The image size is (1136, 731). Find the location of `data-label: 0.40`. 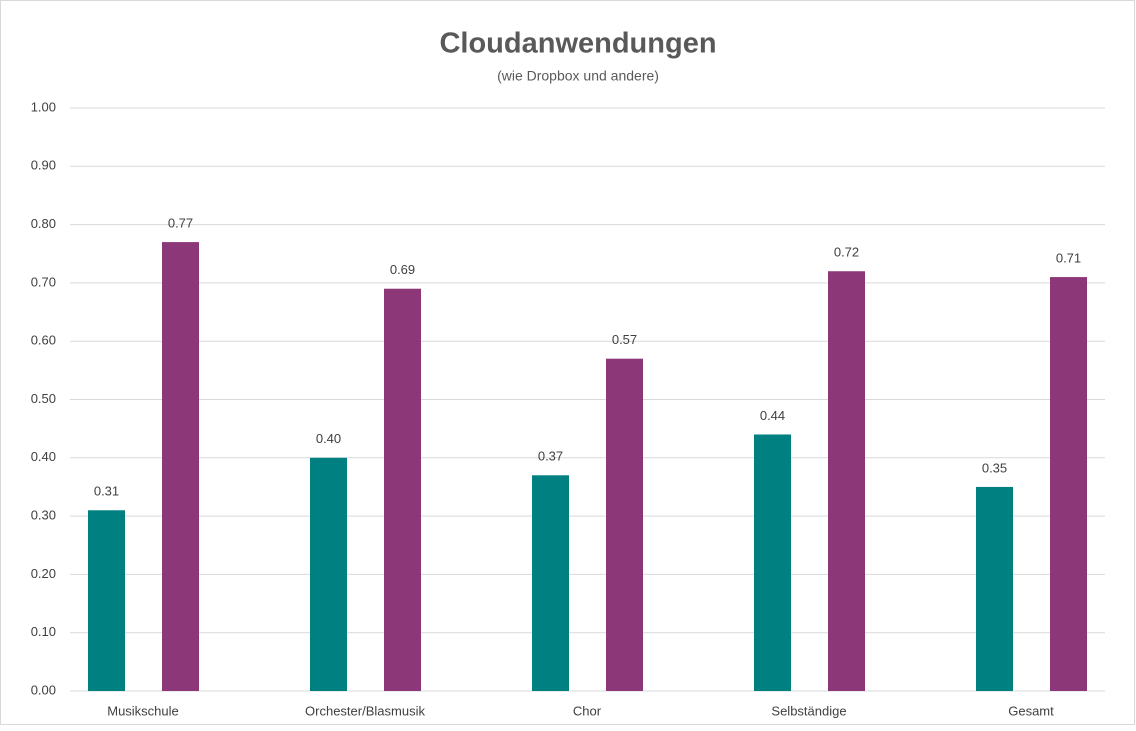

data-label: 0.40 is located at coordinates (328, 438).